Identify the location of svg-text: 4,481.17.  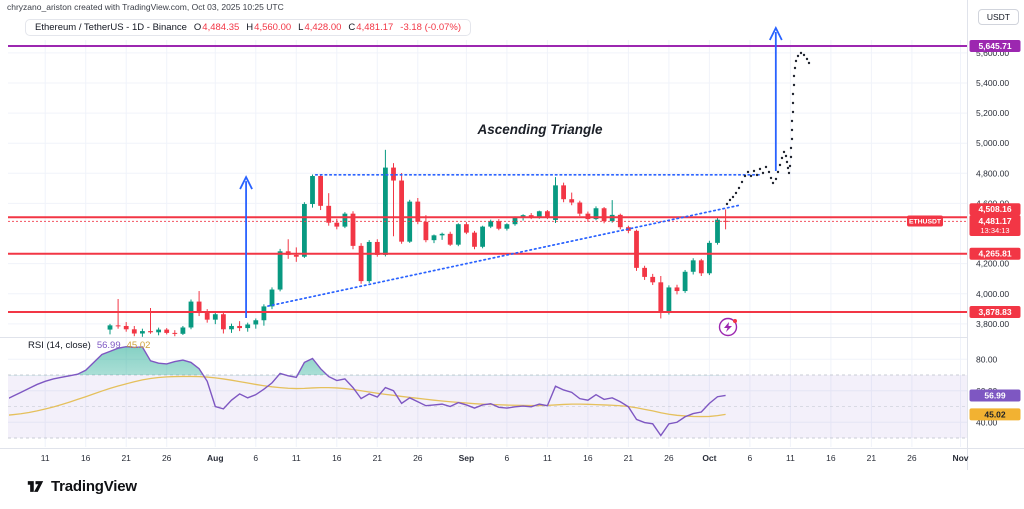
(994, 221).